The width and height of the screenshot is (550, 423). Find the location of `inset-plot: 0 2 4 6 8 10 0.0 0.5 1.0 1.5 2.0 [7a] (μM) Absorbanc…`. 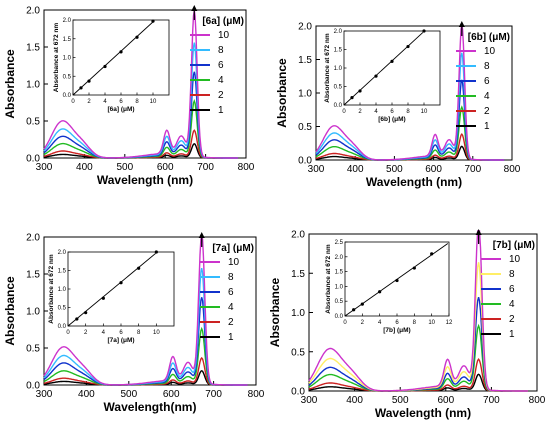

inset-plot: 0 2 4 6 8 10 0.0 0.5 1.0 1.5 2.0 [7a] (μM) Absorbanc… is located at coordinates (111, 297).